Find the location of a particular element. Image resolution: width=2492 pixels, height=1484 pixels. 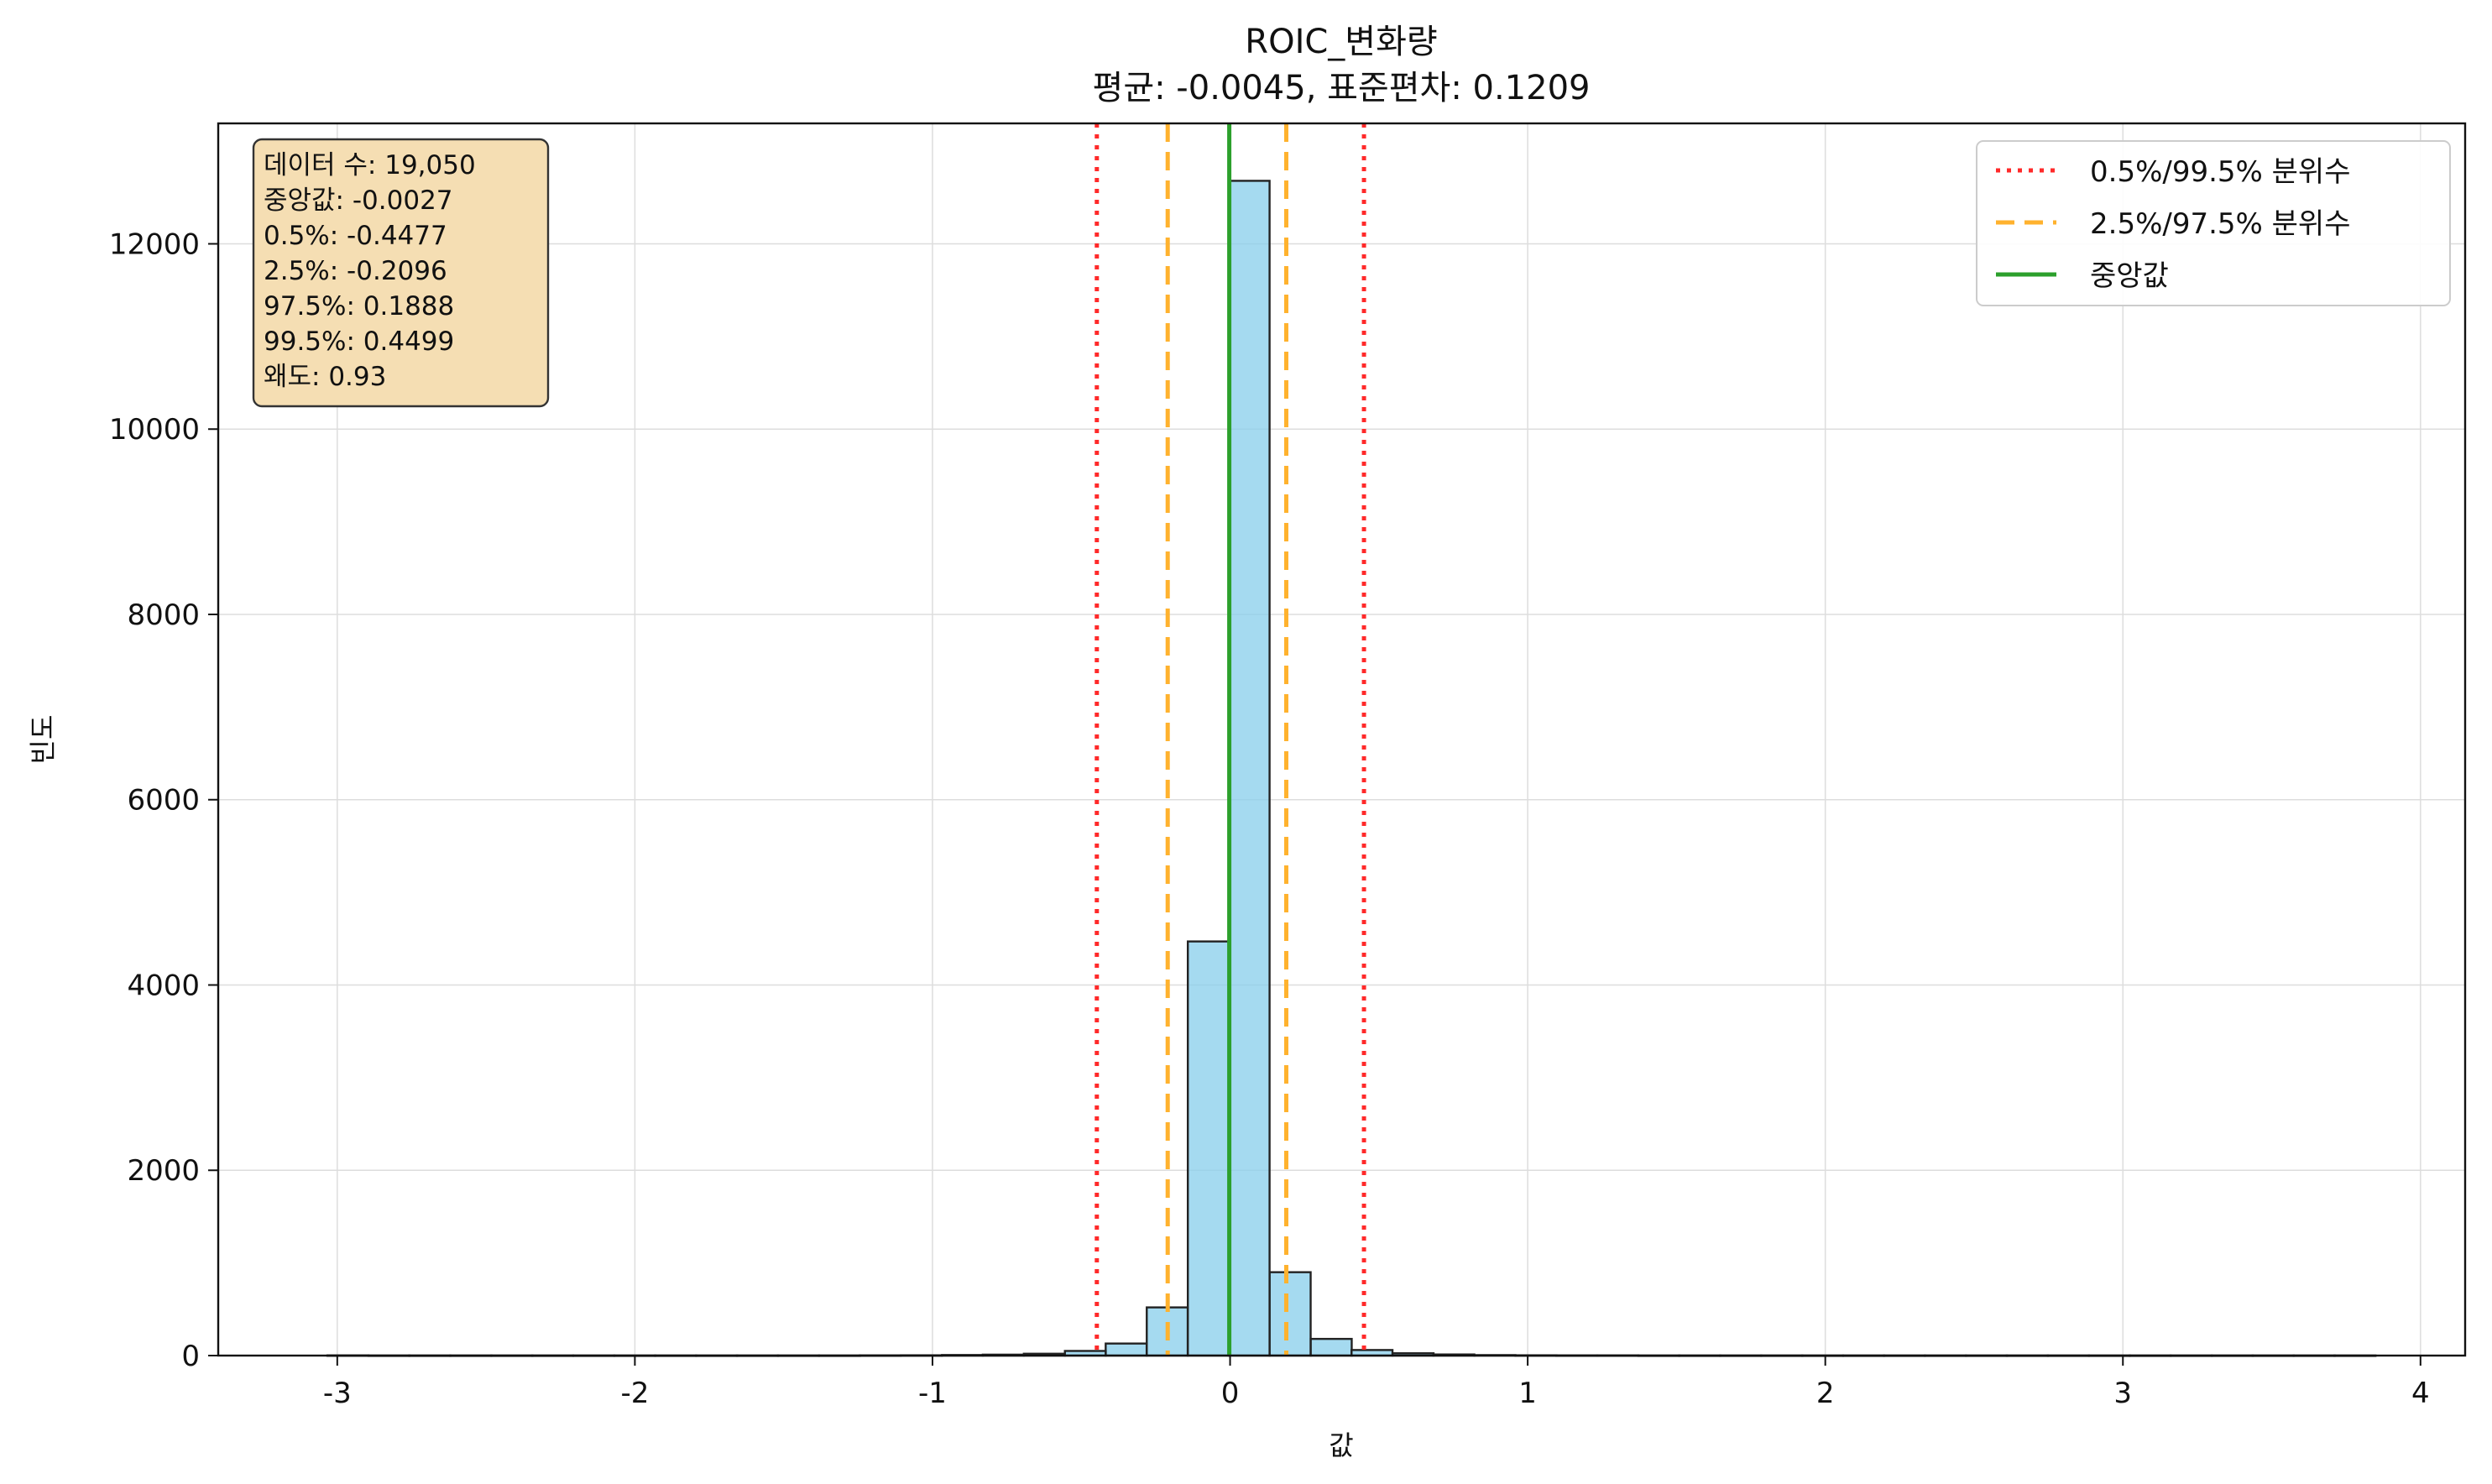

x-tick-label: 2 is located at coordinates (1825, 1393).